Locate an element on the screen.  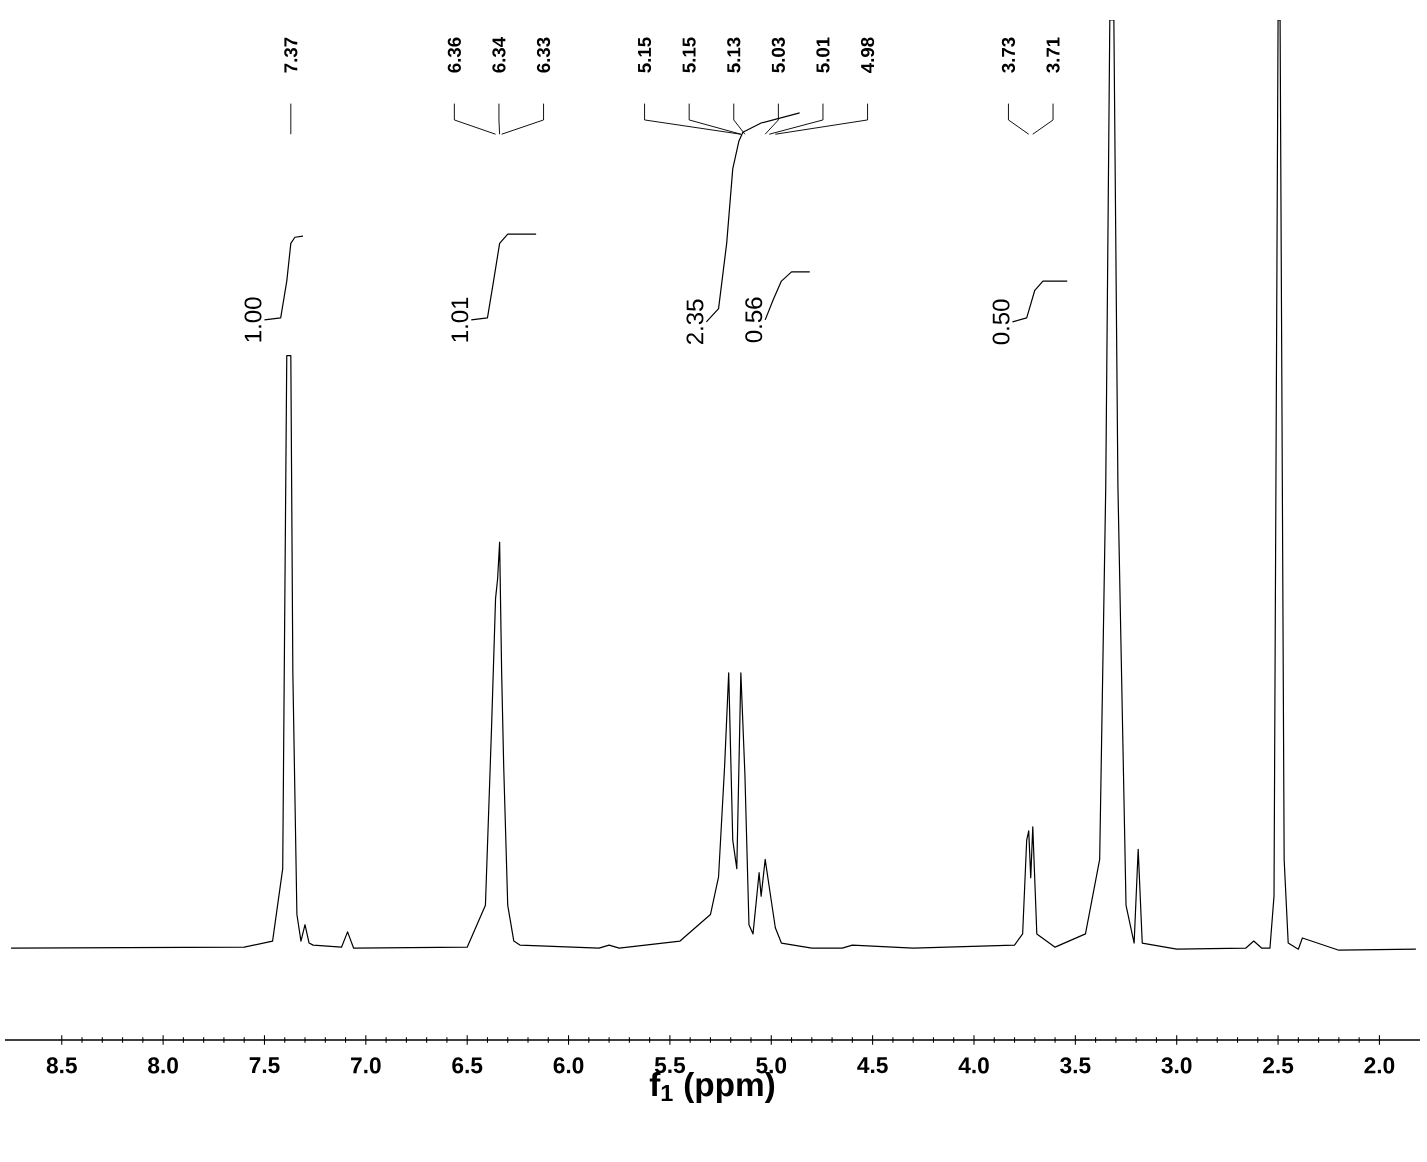
x-tick-label: 5.0 is located at coordinates (771, 1065).